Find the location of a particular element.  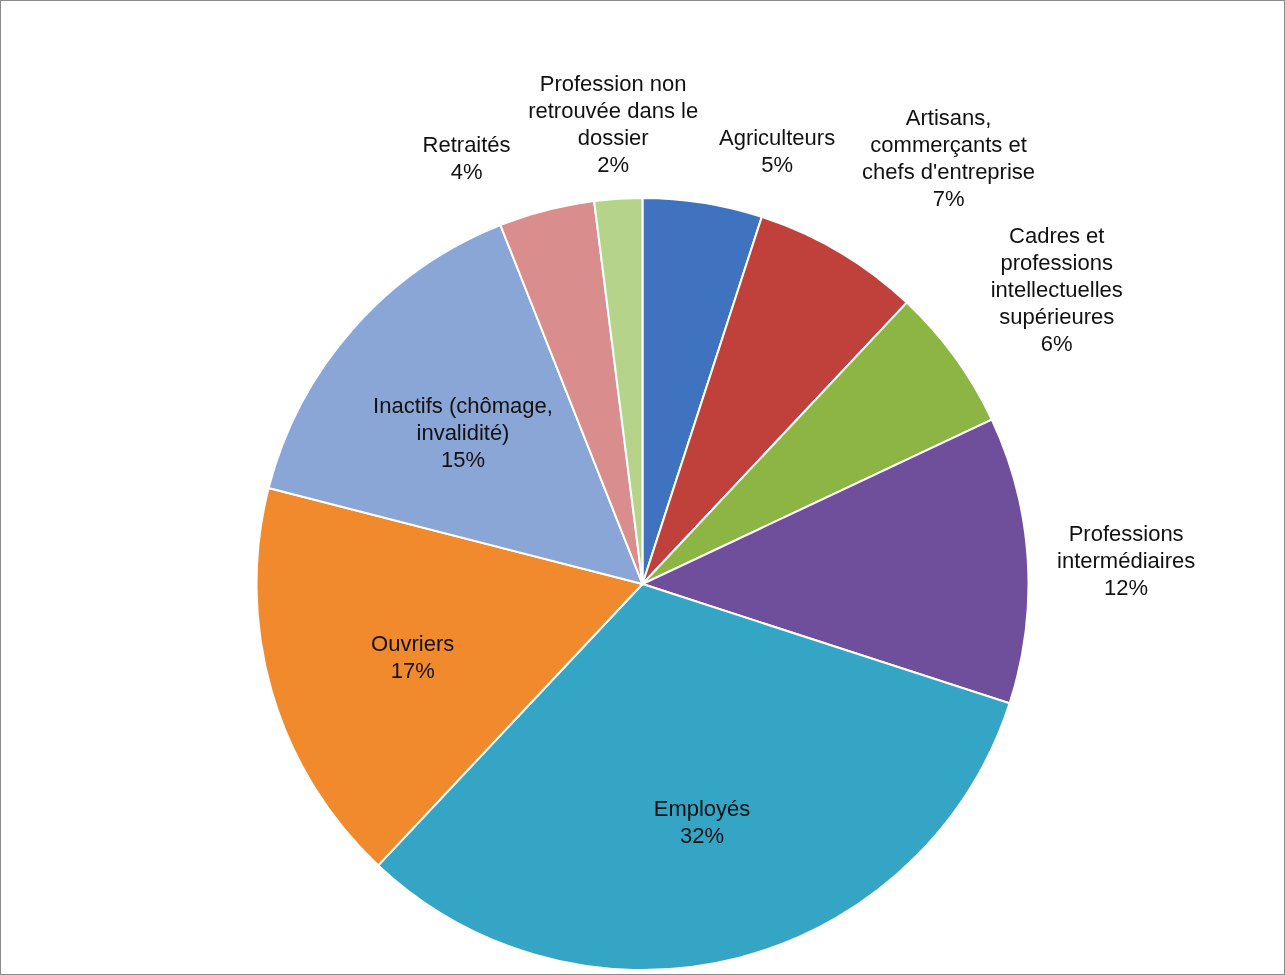

data-label: 32% is located at coordinates (702, 836).